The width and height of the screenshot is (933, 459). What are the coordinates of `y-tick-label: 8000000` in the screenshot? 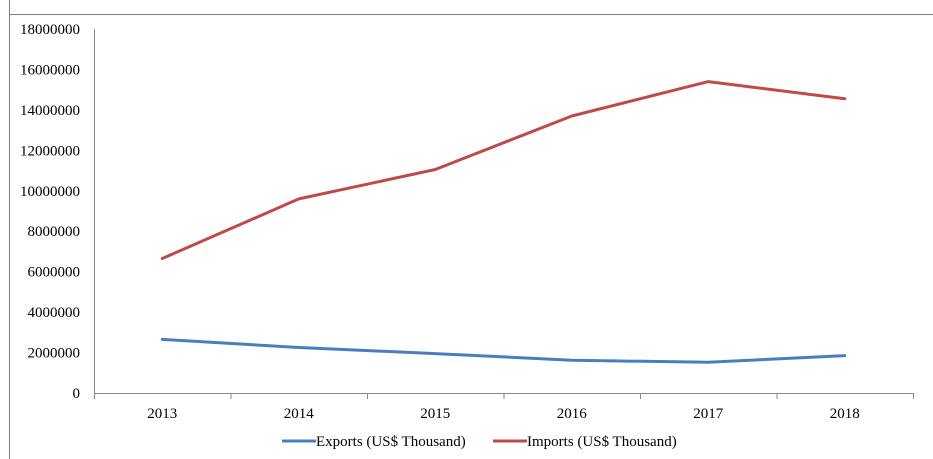 It's located at (54, 232).